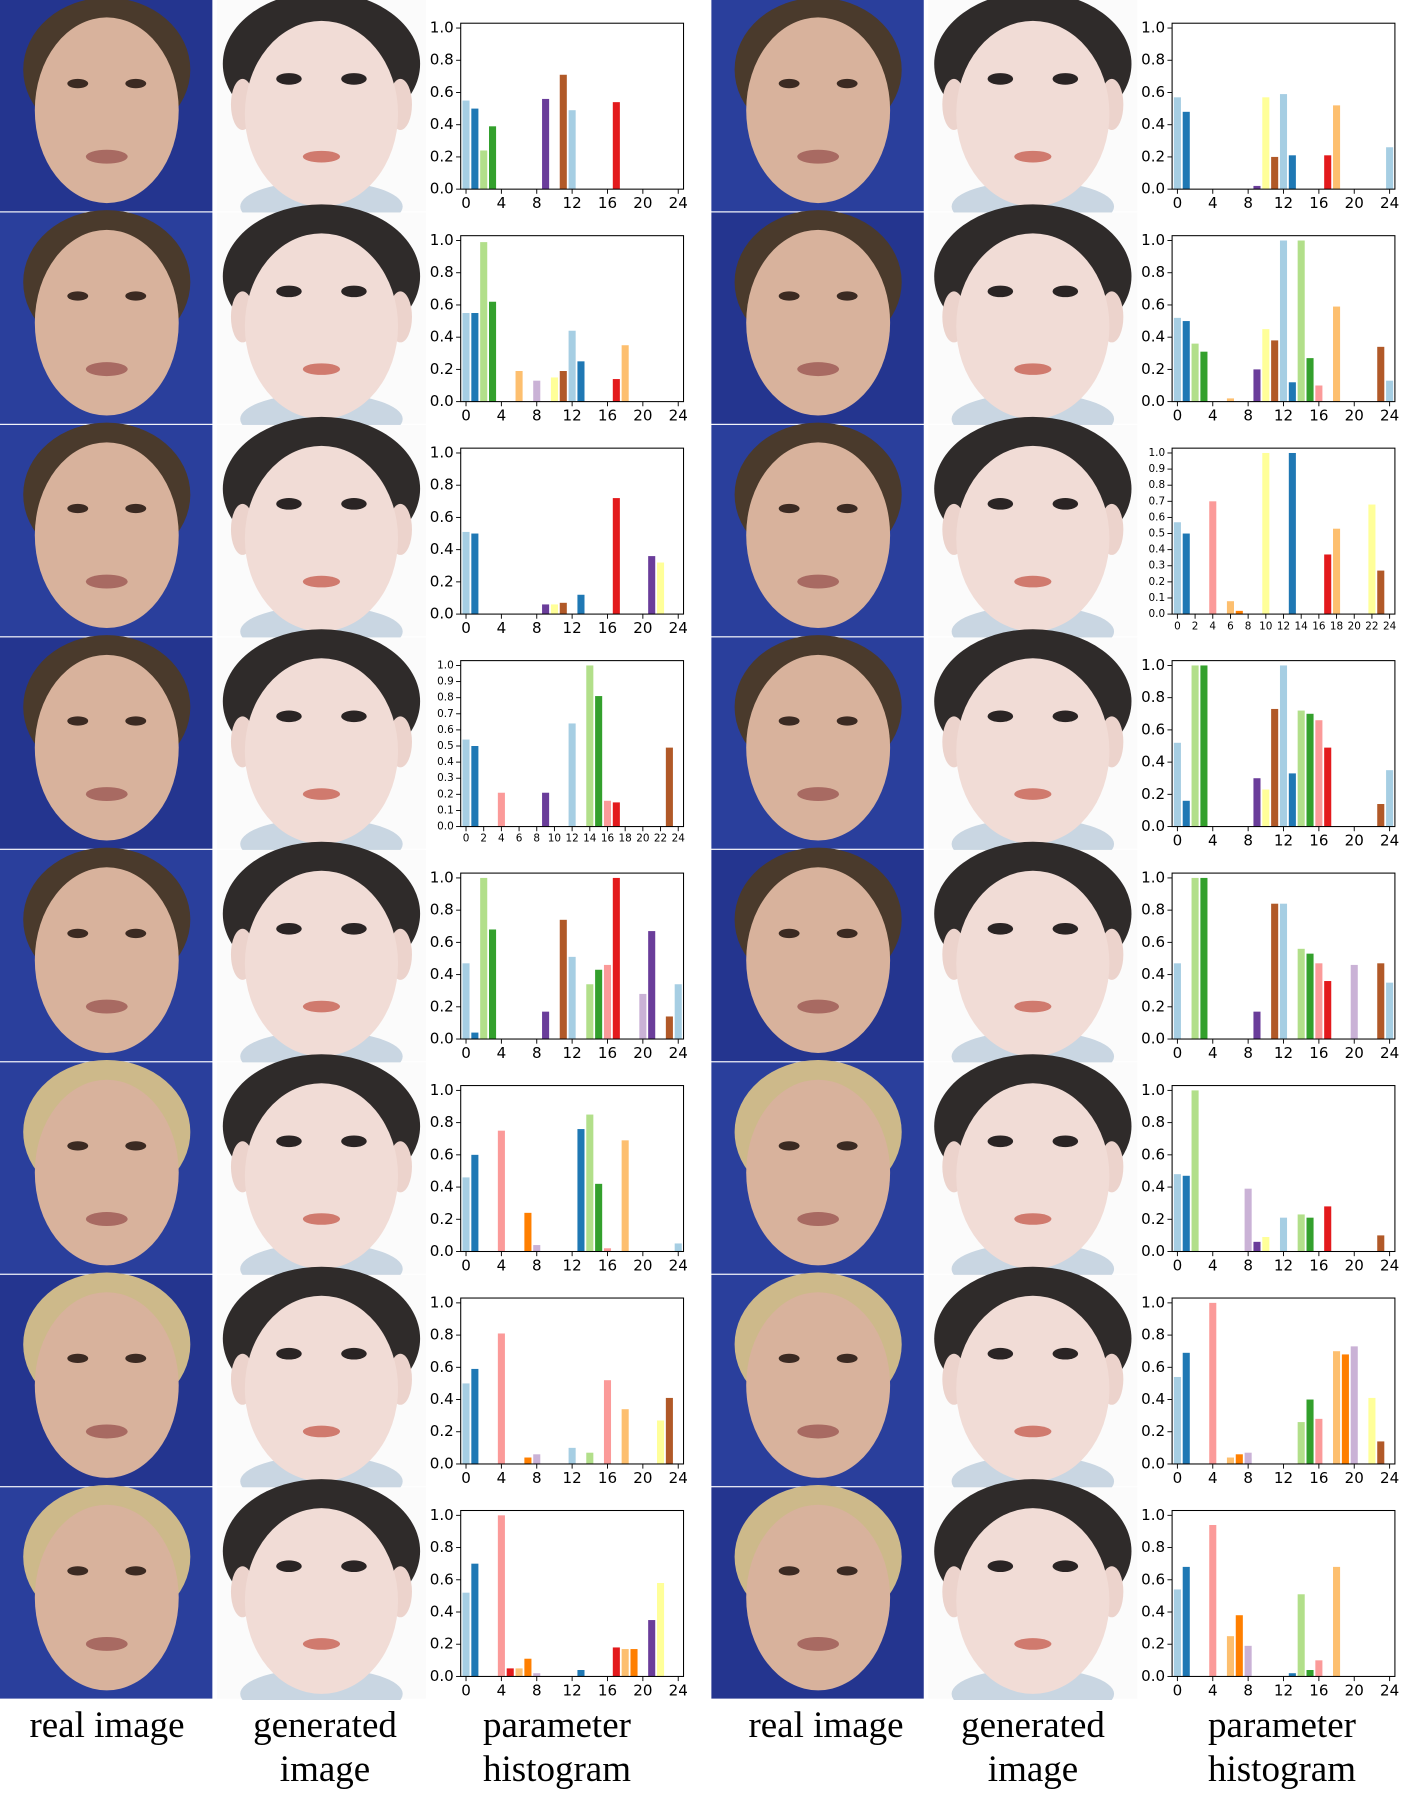 The image size is (1410, 1804). Describe the element at coordinates (445, 778) in the screenshot. I see `y-tick-label: 0.3` at that location.